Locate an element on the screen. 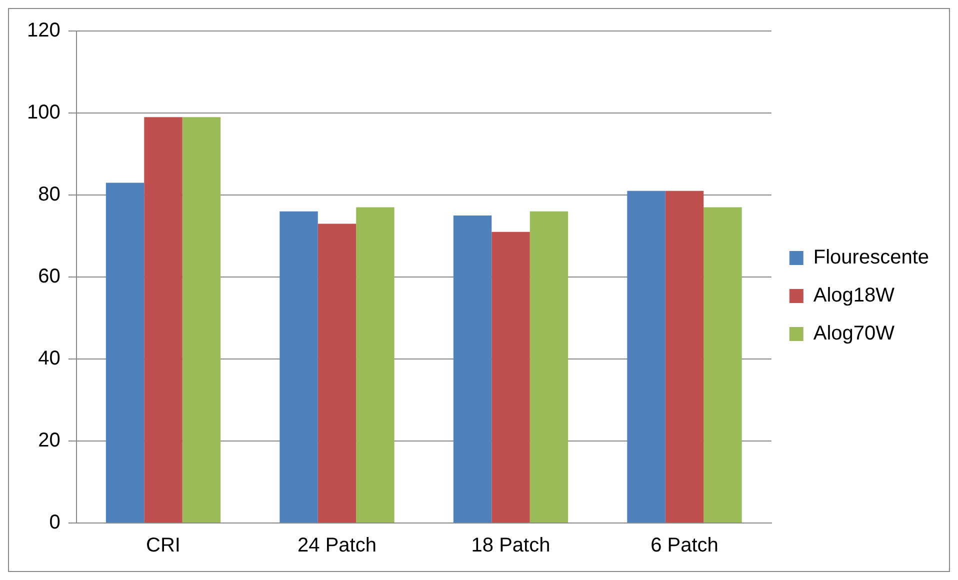 The width and height of the screenshot is (958, 580). y-tick-label: 60 is located at coordinates (49, 277).